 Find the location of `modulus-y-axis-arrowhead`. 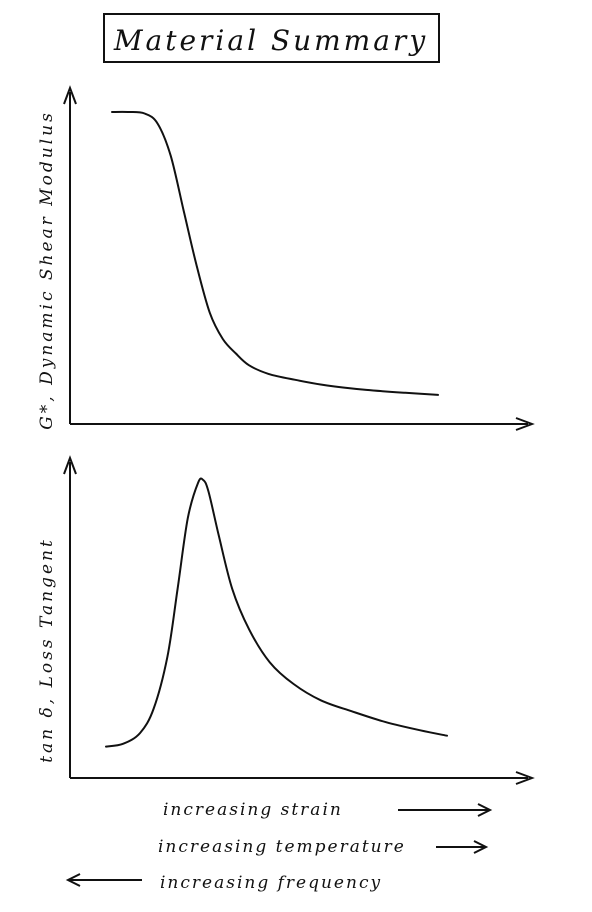

modulus-y-axis-arrowhead is located at coordinates (70, 95).